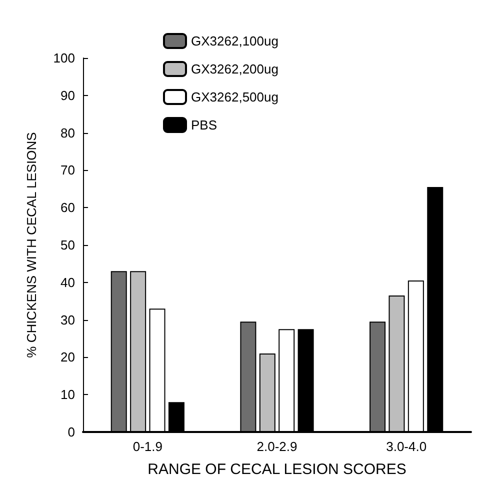 The width and height of the screenshot is (499, 490). What do you see at coordinates (277, 446) in the screenshot?
I see `x-tick-label: 2.0-2.9` at bounding box center [277, 446].